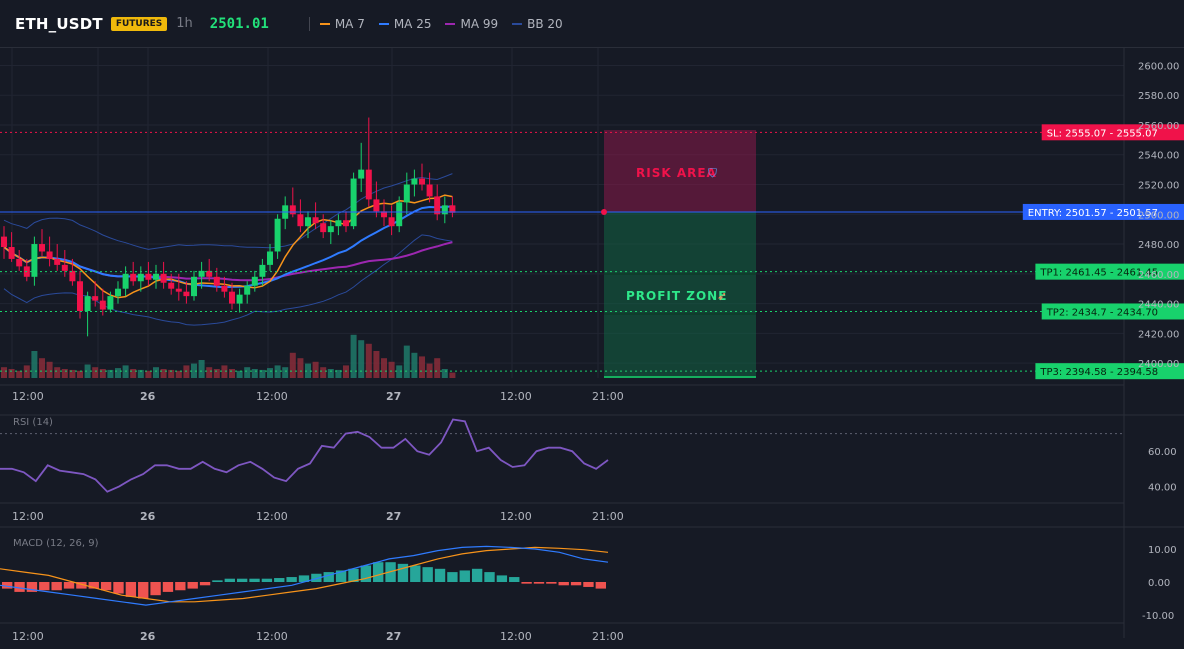 This screenshot has width=1184, height=649. What do you see at coordinates (1162, 550) in the screenshot?
I see `macd-tick-label: 10.00` at bounding box center [1162, 550].